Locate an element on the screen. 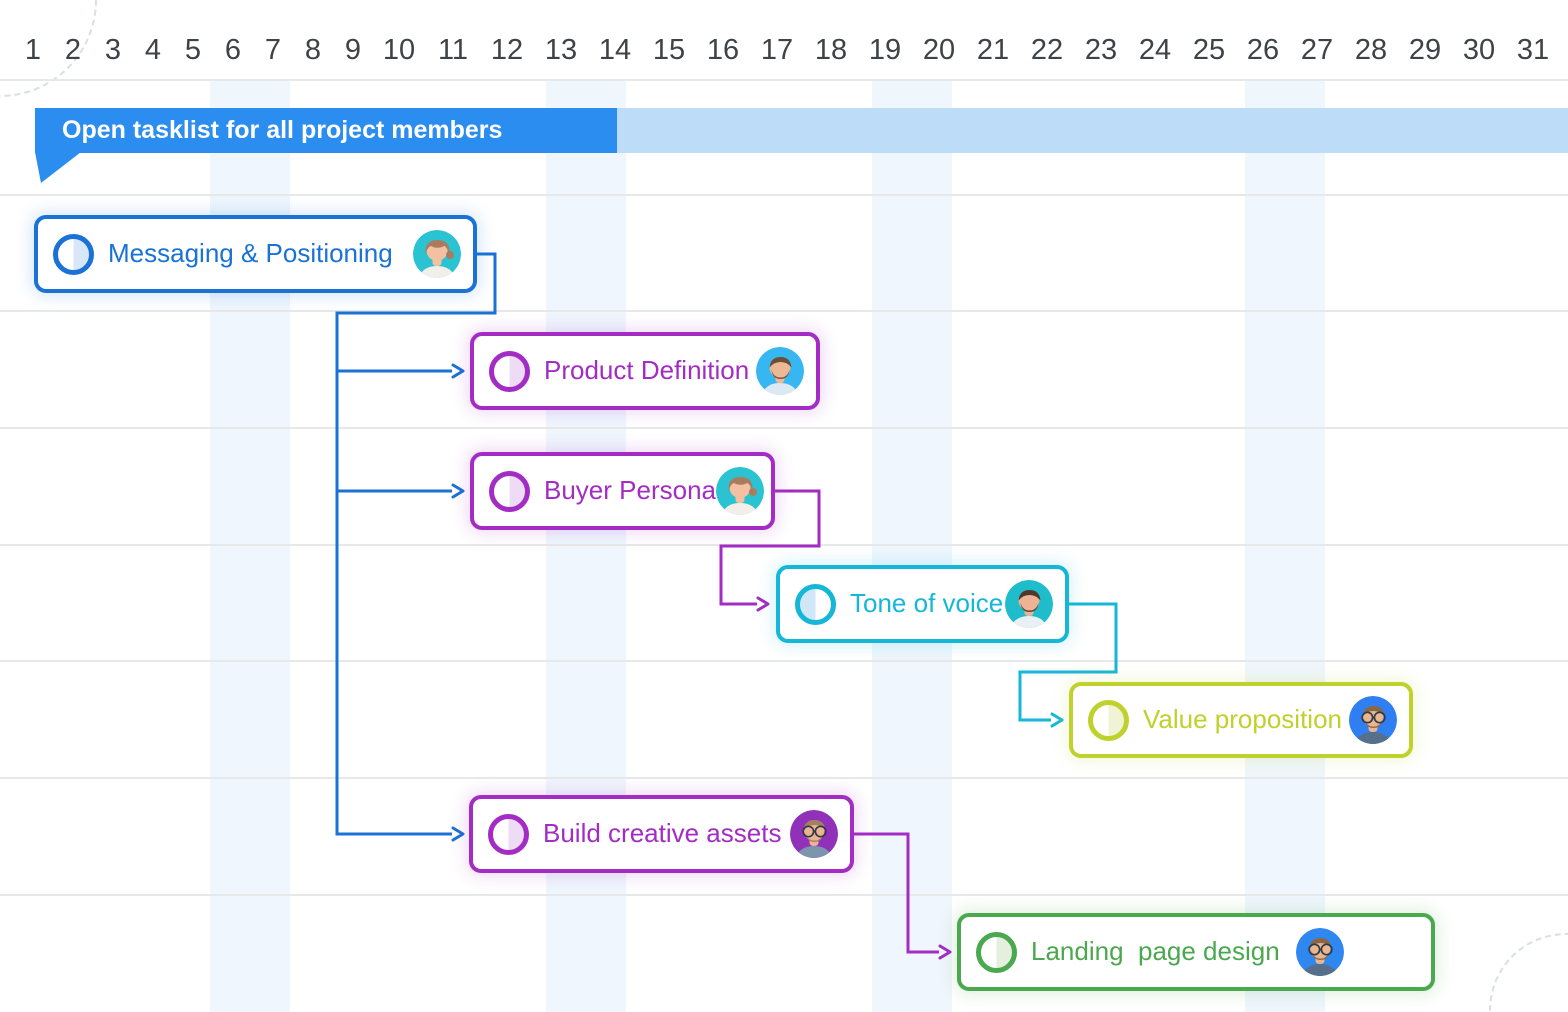  task-label: Tone of voice is located at coordinates (927, 603).